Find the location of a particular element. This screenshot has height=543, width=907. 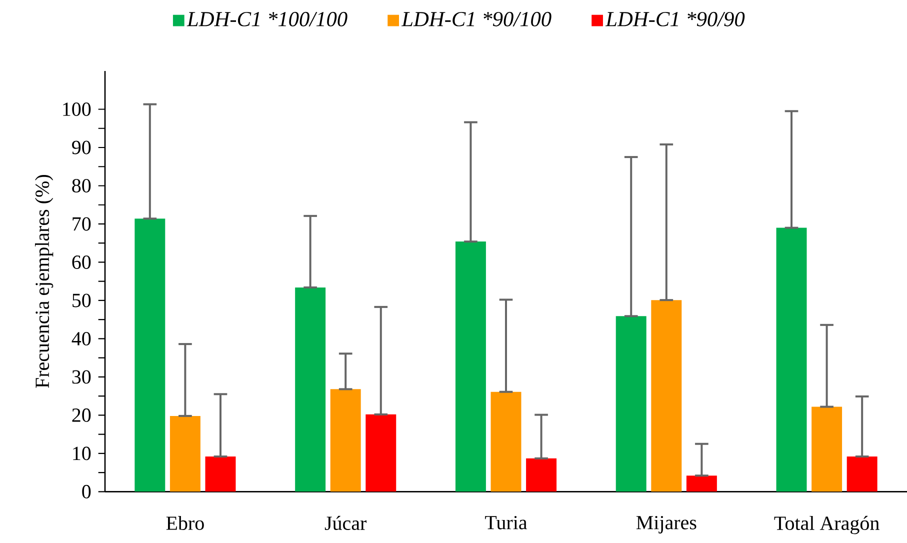

x-tick-label: Ebro is located at coordinates (185, 523).